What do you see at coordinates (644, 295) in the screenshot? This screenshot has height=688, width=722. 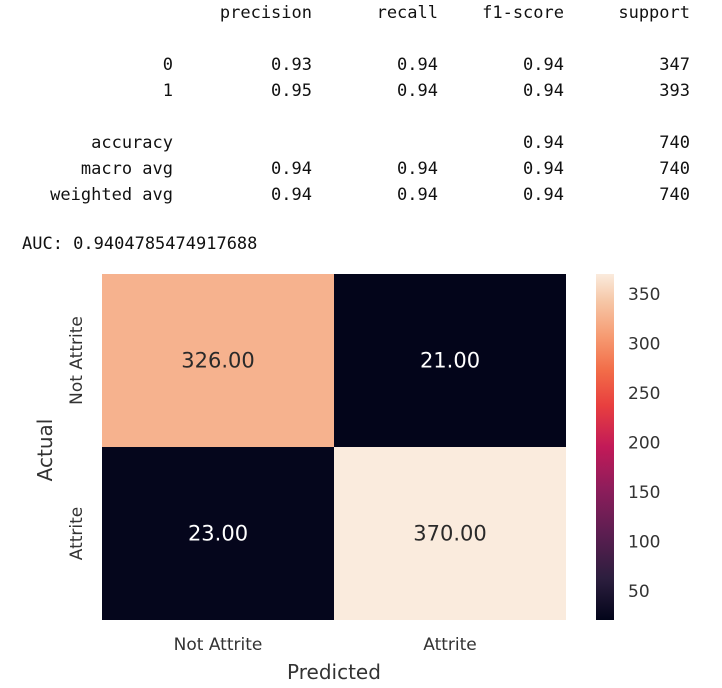 I see `colorbar-tick-label: 350` at bounding box center [644, 295].